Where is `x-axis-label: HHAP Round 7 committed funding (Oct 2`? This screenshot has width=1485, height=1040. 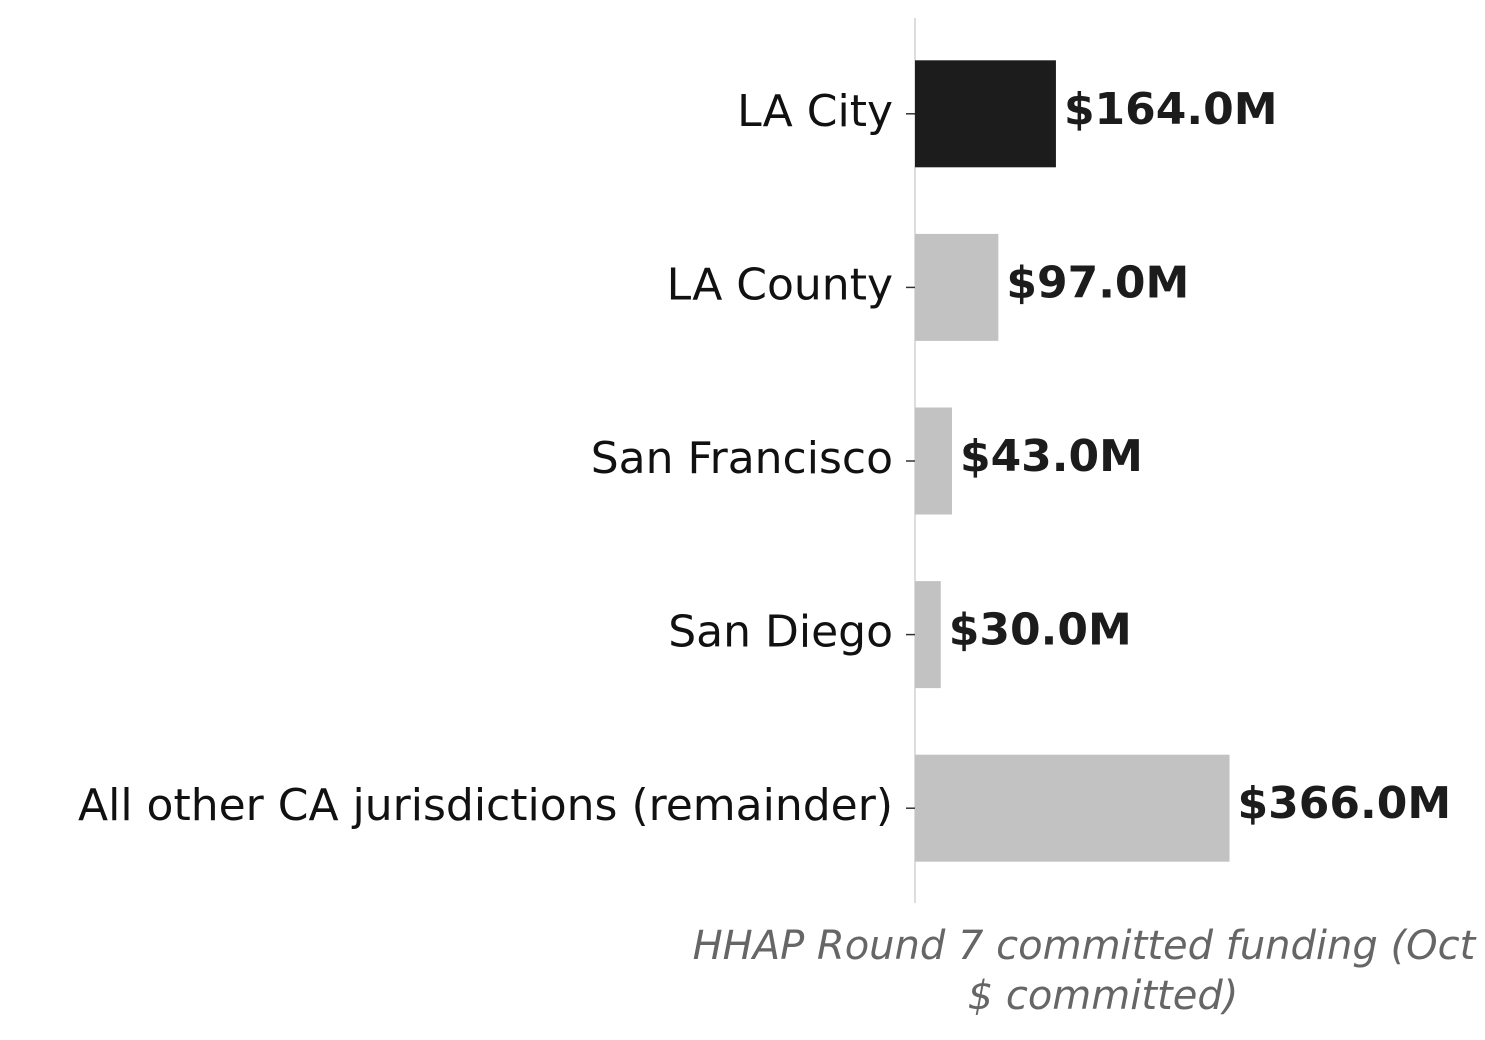
x-axis-label: HHAP Round 7 committed funding (Oct 2 is located at coordinates (1089, 946).